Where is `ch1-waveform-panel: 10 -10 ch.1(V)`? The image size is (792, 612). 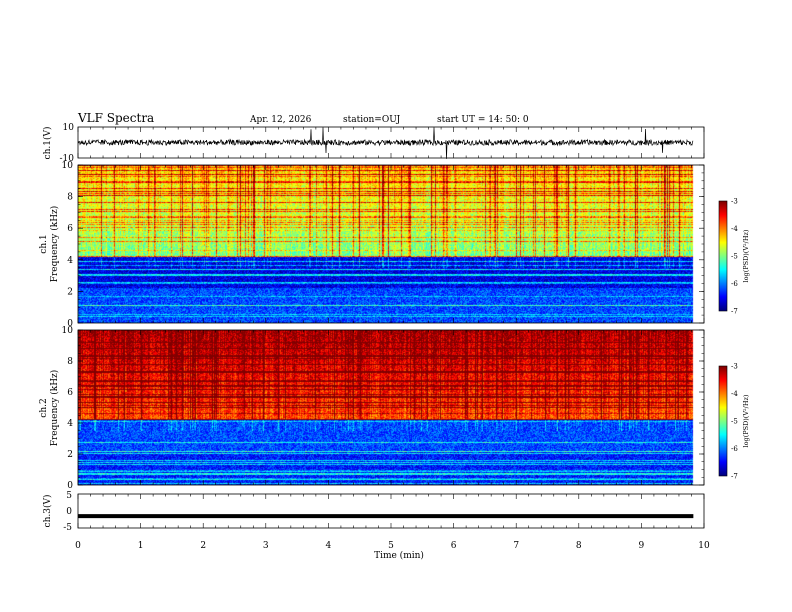 ch1-waveform-panel: 10 -10 ch.1(V) is located at coordinates (373, 143).